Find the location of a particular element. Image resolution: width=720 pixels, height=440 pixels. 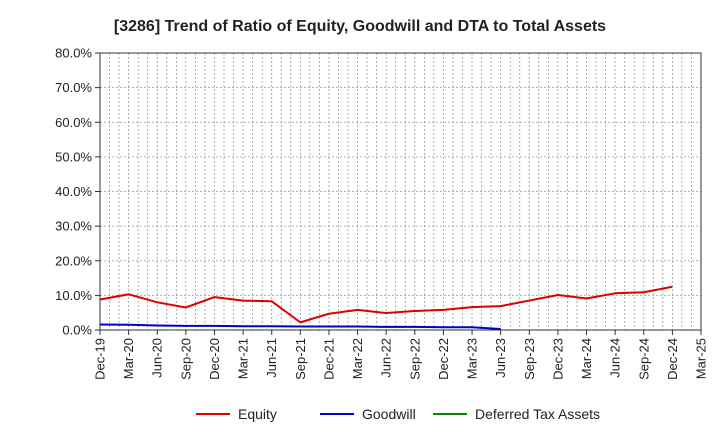

y-tick-label: 50.0% is located at coordinates (73, 156).